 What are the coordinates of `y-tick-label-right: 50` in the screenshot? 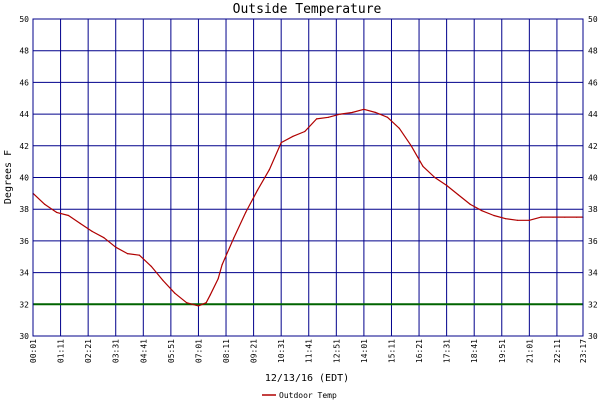 It's located at (593, 19).